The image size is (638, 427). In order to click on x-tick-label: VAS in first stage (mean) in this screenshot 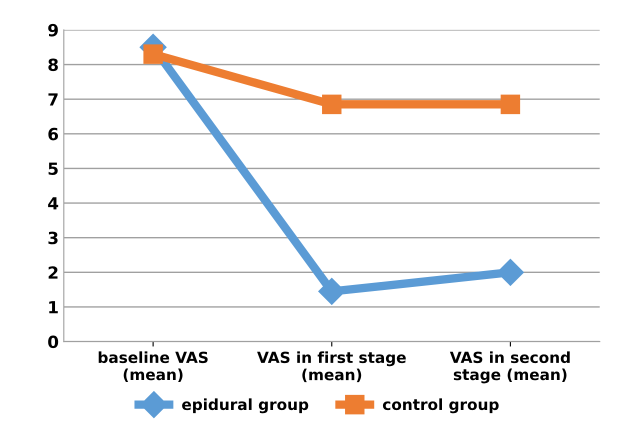, I will do `click(331, 366)`.